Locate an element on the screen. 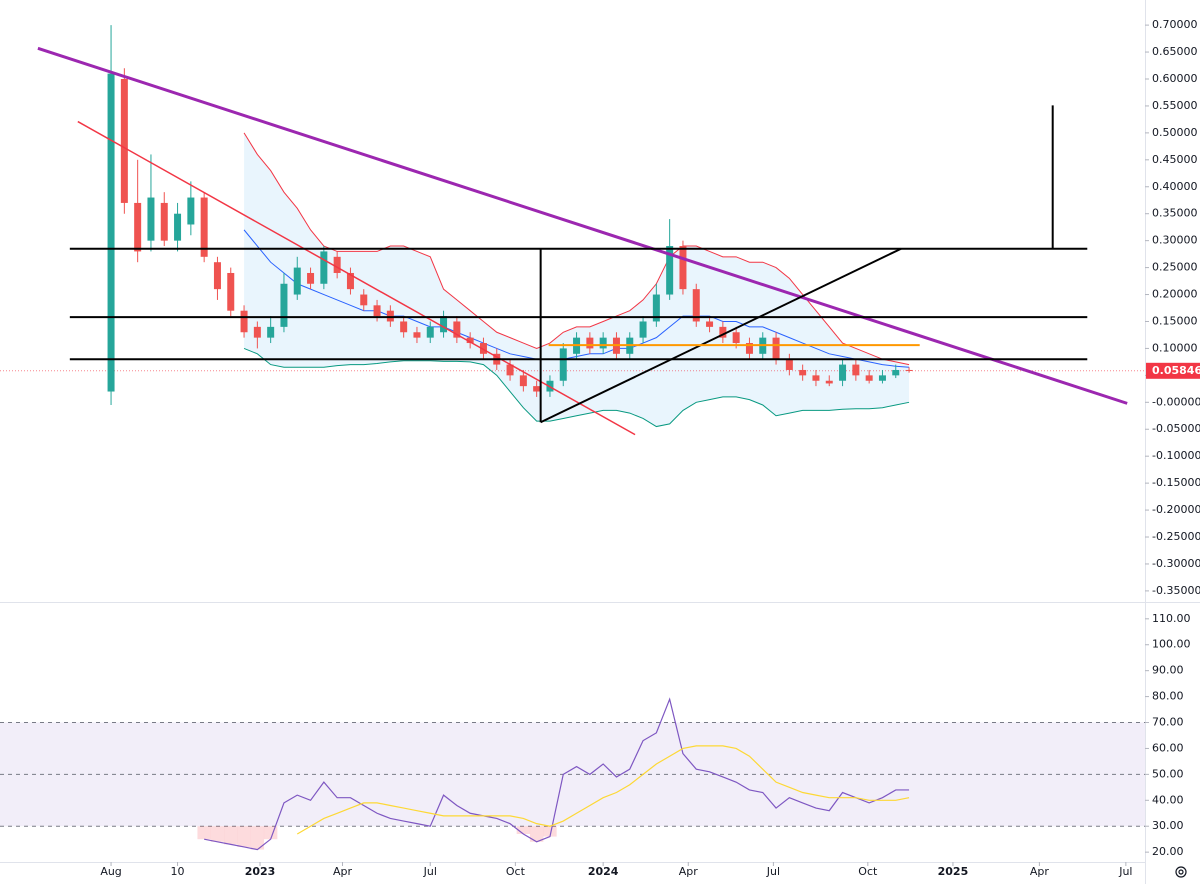 The image size is (1200, 884). y-tick-label: -0.25000 is located at coordinates (1176, 536).